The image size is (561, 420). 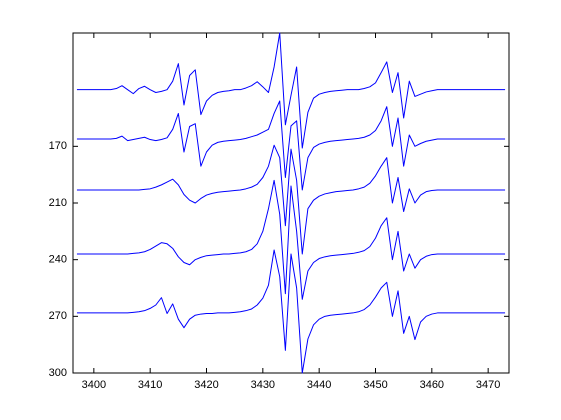 I want to click on y-tick-label: 170, so click(x=58, y=146).